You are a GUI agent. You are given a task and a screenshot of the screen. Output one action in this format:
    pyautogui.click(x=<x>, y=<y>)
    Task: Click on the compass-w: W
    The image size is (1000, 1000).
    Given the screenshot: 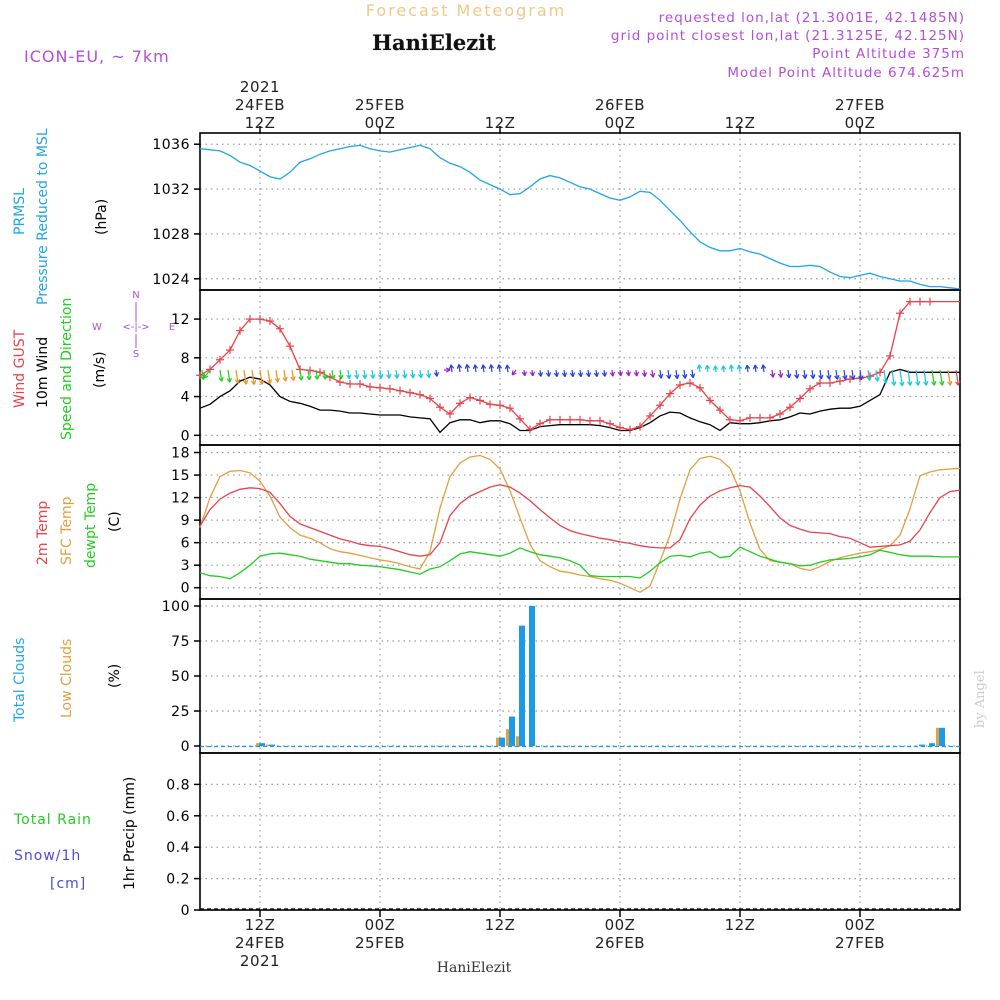 What is the action you would take?
    pyautogui.click(x=97, y=327)
    